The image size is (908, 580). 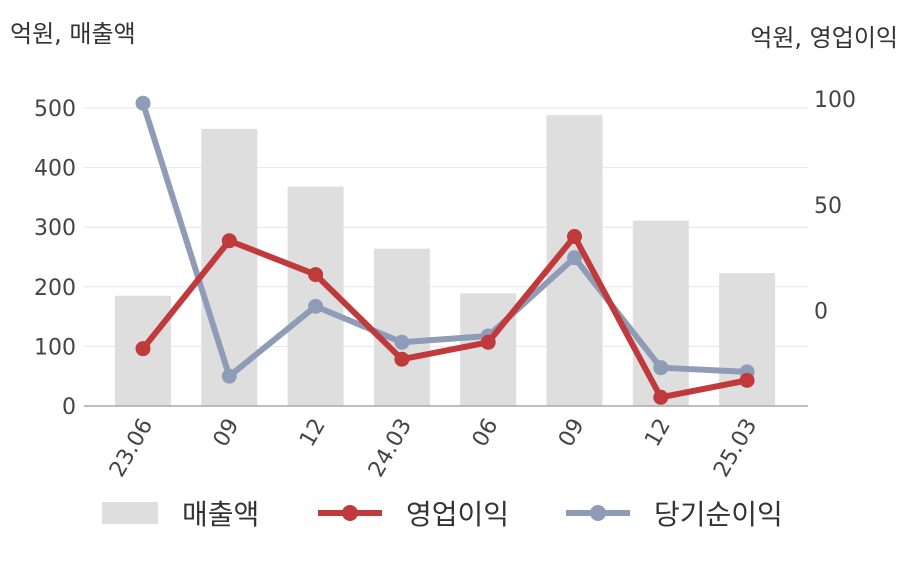 I want to click on legend-swatch-net-income, so click(x=598, y=513).